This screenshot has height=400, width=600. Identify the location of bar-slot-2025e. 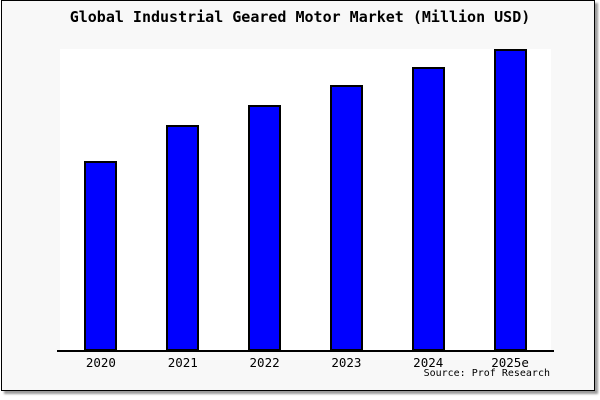
(510, 200).